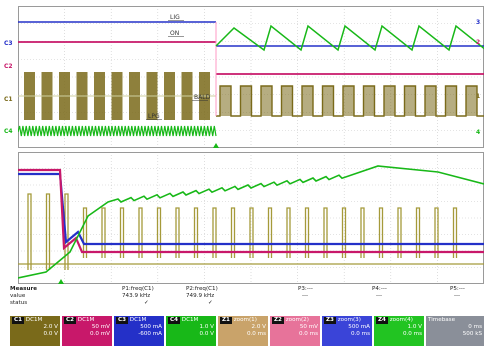  I want to click on measure-col-2-value: 749.9 kHz, so click(200, 296).